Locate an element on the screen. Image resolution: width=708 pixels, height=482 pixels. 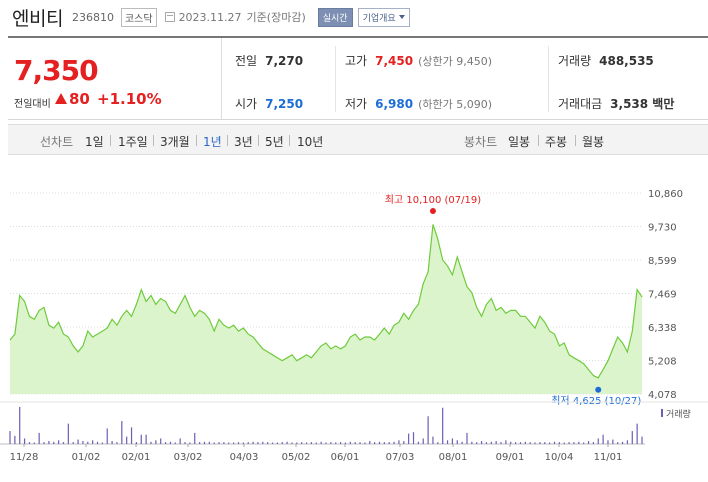
x-tick-label: 08/01 is located at coordinates (453, 457).